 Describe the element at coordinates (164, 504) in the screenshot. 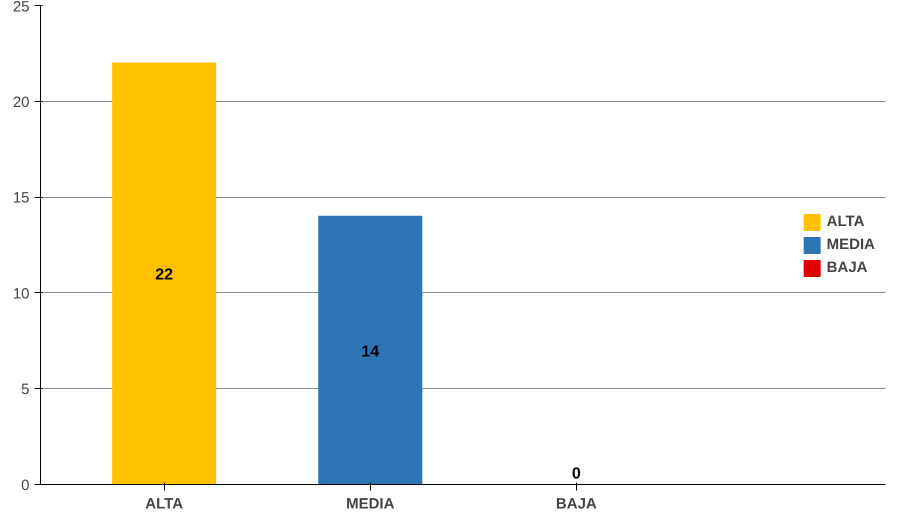

I see `x-tick-label: ALTA` at that location.